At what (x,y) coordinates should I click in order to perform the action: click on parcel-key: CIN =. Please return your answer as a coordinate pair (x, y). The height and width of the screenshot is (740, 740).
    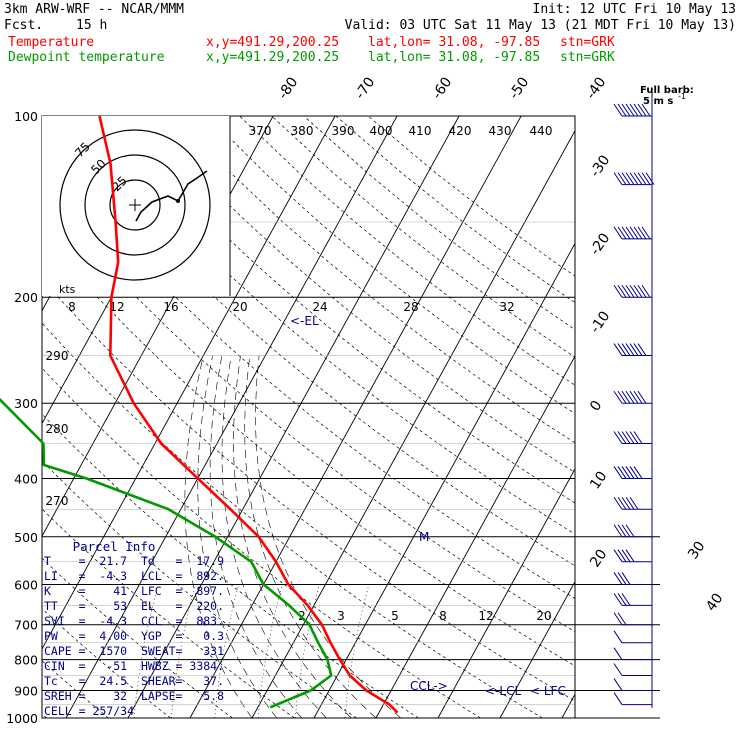
    Looking at the image, I should click on (68, 666).